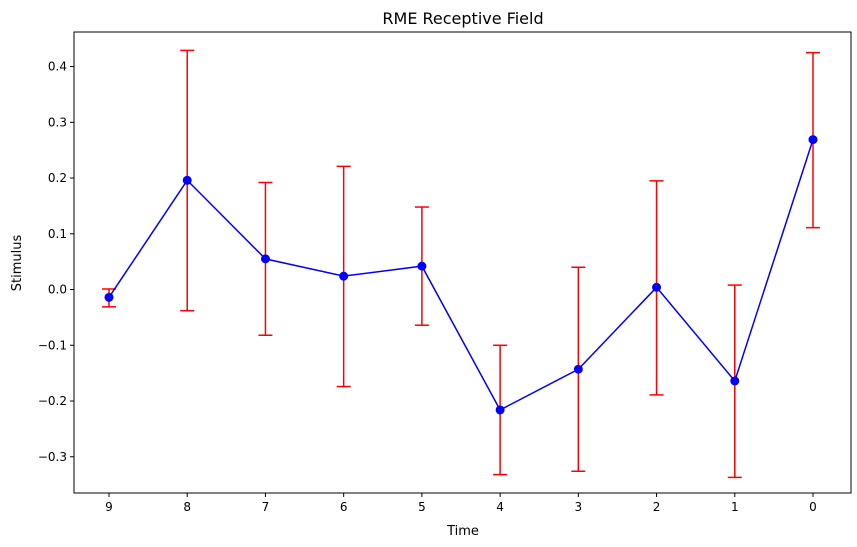 This screenshot has height=547, width=857. Describe the element at coordinates (462, 531) in the screenshot. I see `x-axis-label: Time` at that location.